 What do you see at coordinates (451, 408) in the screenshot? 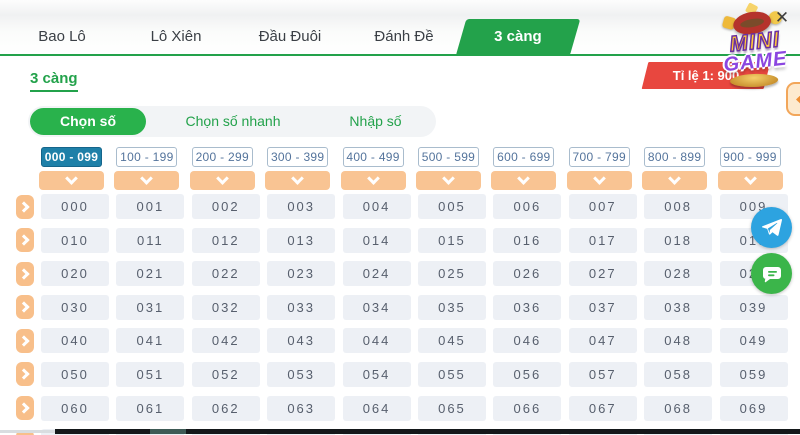
I see `number-cell-065: 065` at bounding box center [451, 408].